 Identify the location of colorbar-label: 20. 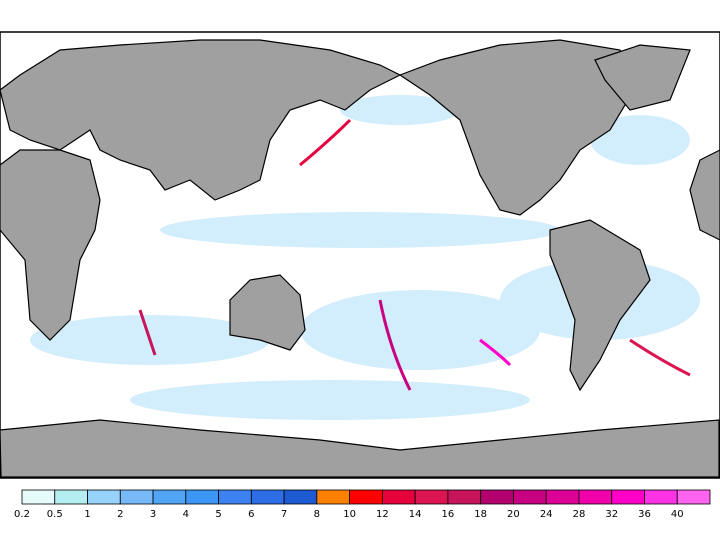
(513, 514).